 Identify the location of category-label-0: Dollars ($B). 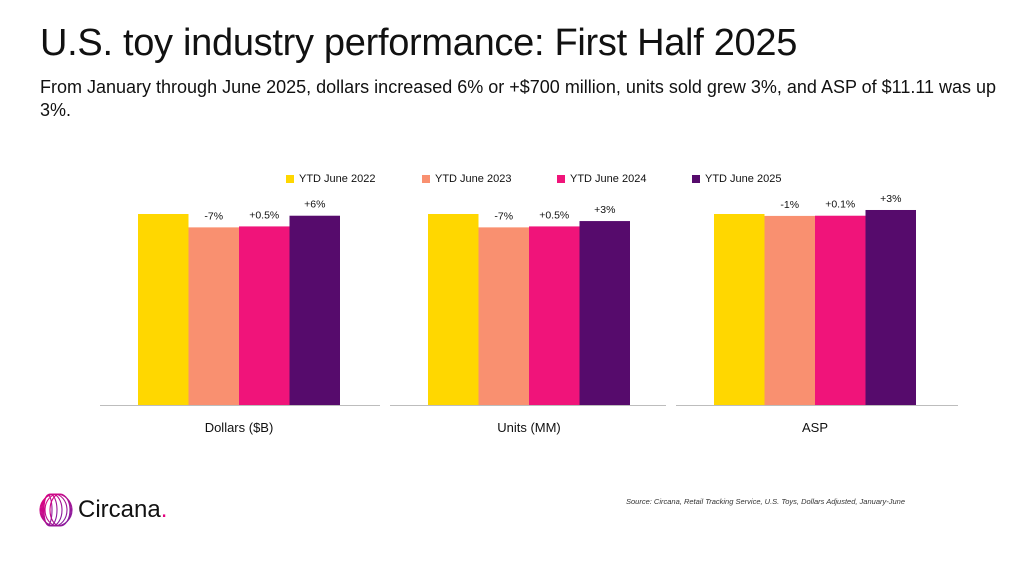
(239, 427).